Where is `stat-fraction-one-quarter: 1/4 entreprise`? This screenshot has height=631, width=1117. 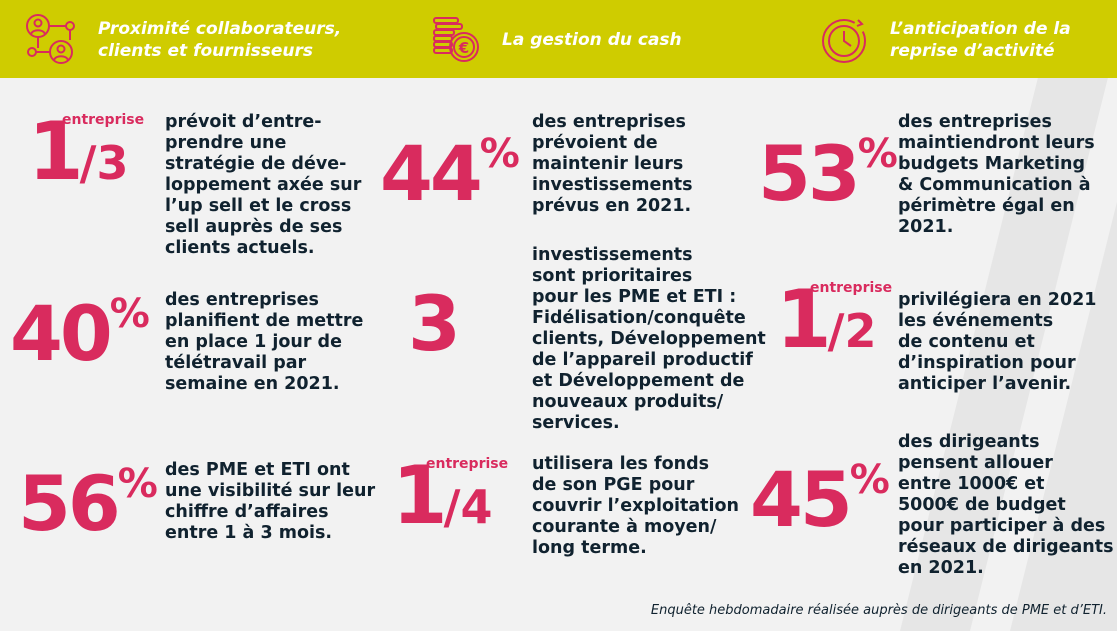
stat-fraction-one-quarter: 1/4 entreprise is located at coordinates (450, 496).